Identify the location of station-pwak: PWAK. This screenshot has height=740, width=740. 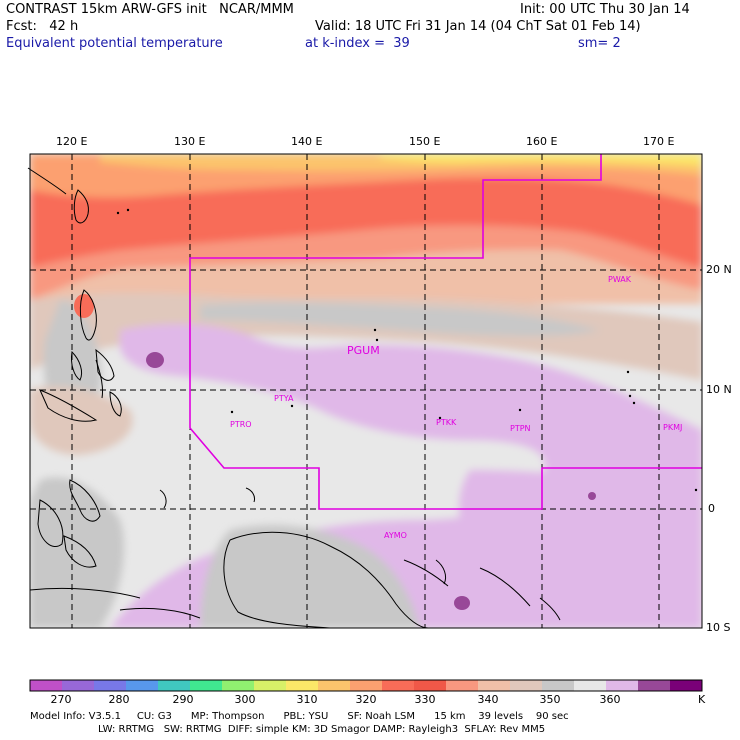
(620, 279).